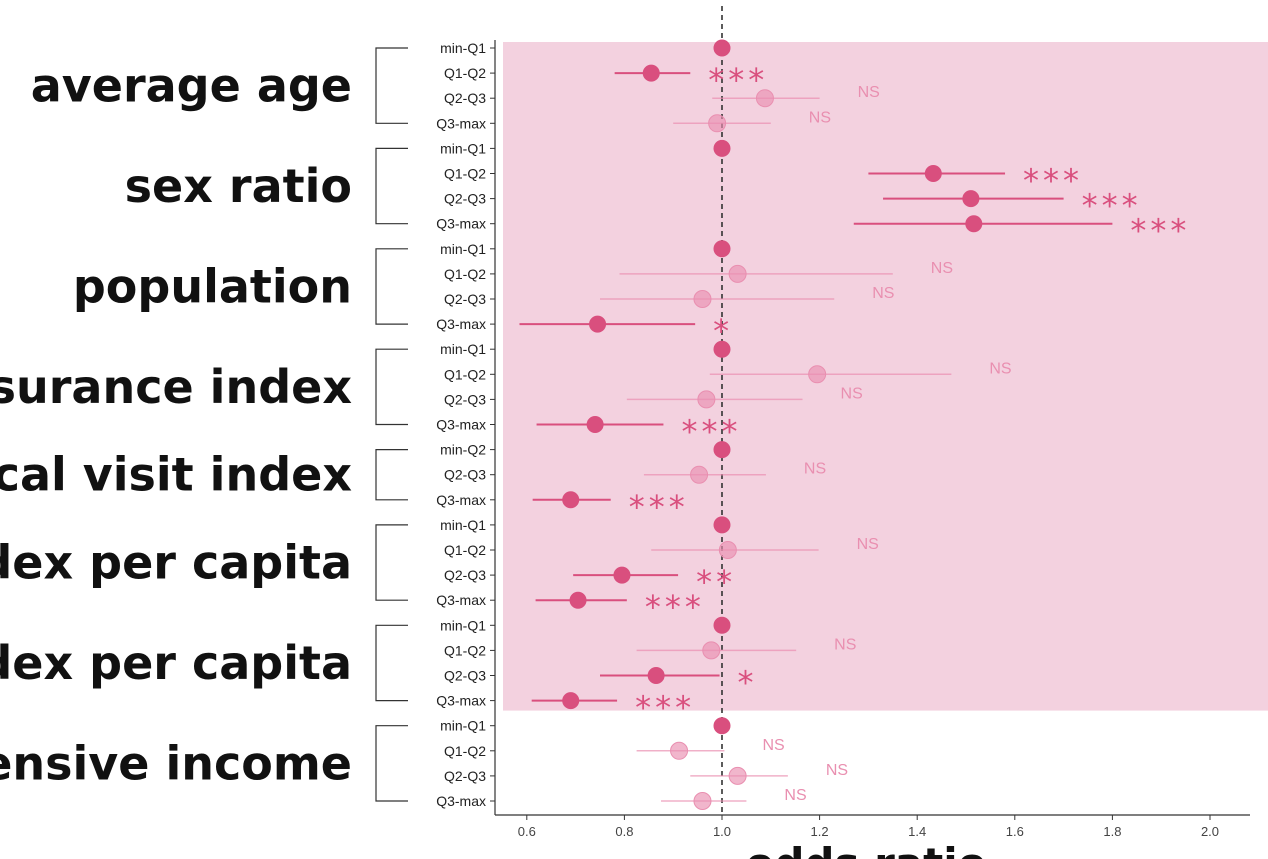 The image size is (1268, 859). What do you see at coordinates (212, 286) in the screenshot?
I see `group-label: population` at bounding box center [212, 286].